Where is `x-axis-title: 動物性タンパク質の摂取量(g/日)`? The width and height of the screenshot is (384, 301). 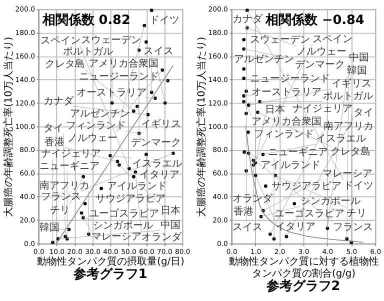
x-axis-title: 動物性タンパク質の摂取量(g/日) is located at coordinates (110, 262).